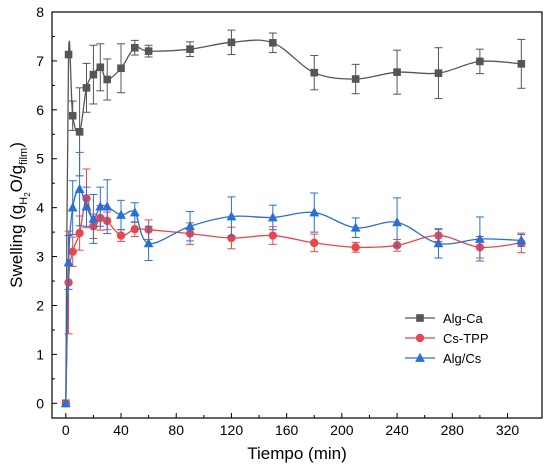 The height and width of the screenshot is (470, 550). What do you see at coordinates (420, 318) in the screenshot?
I see `legend-marker-alg-ca` at bounding box center [420, 318].